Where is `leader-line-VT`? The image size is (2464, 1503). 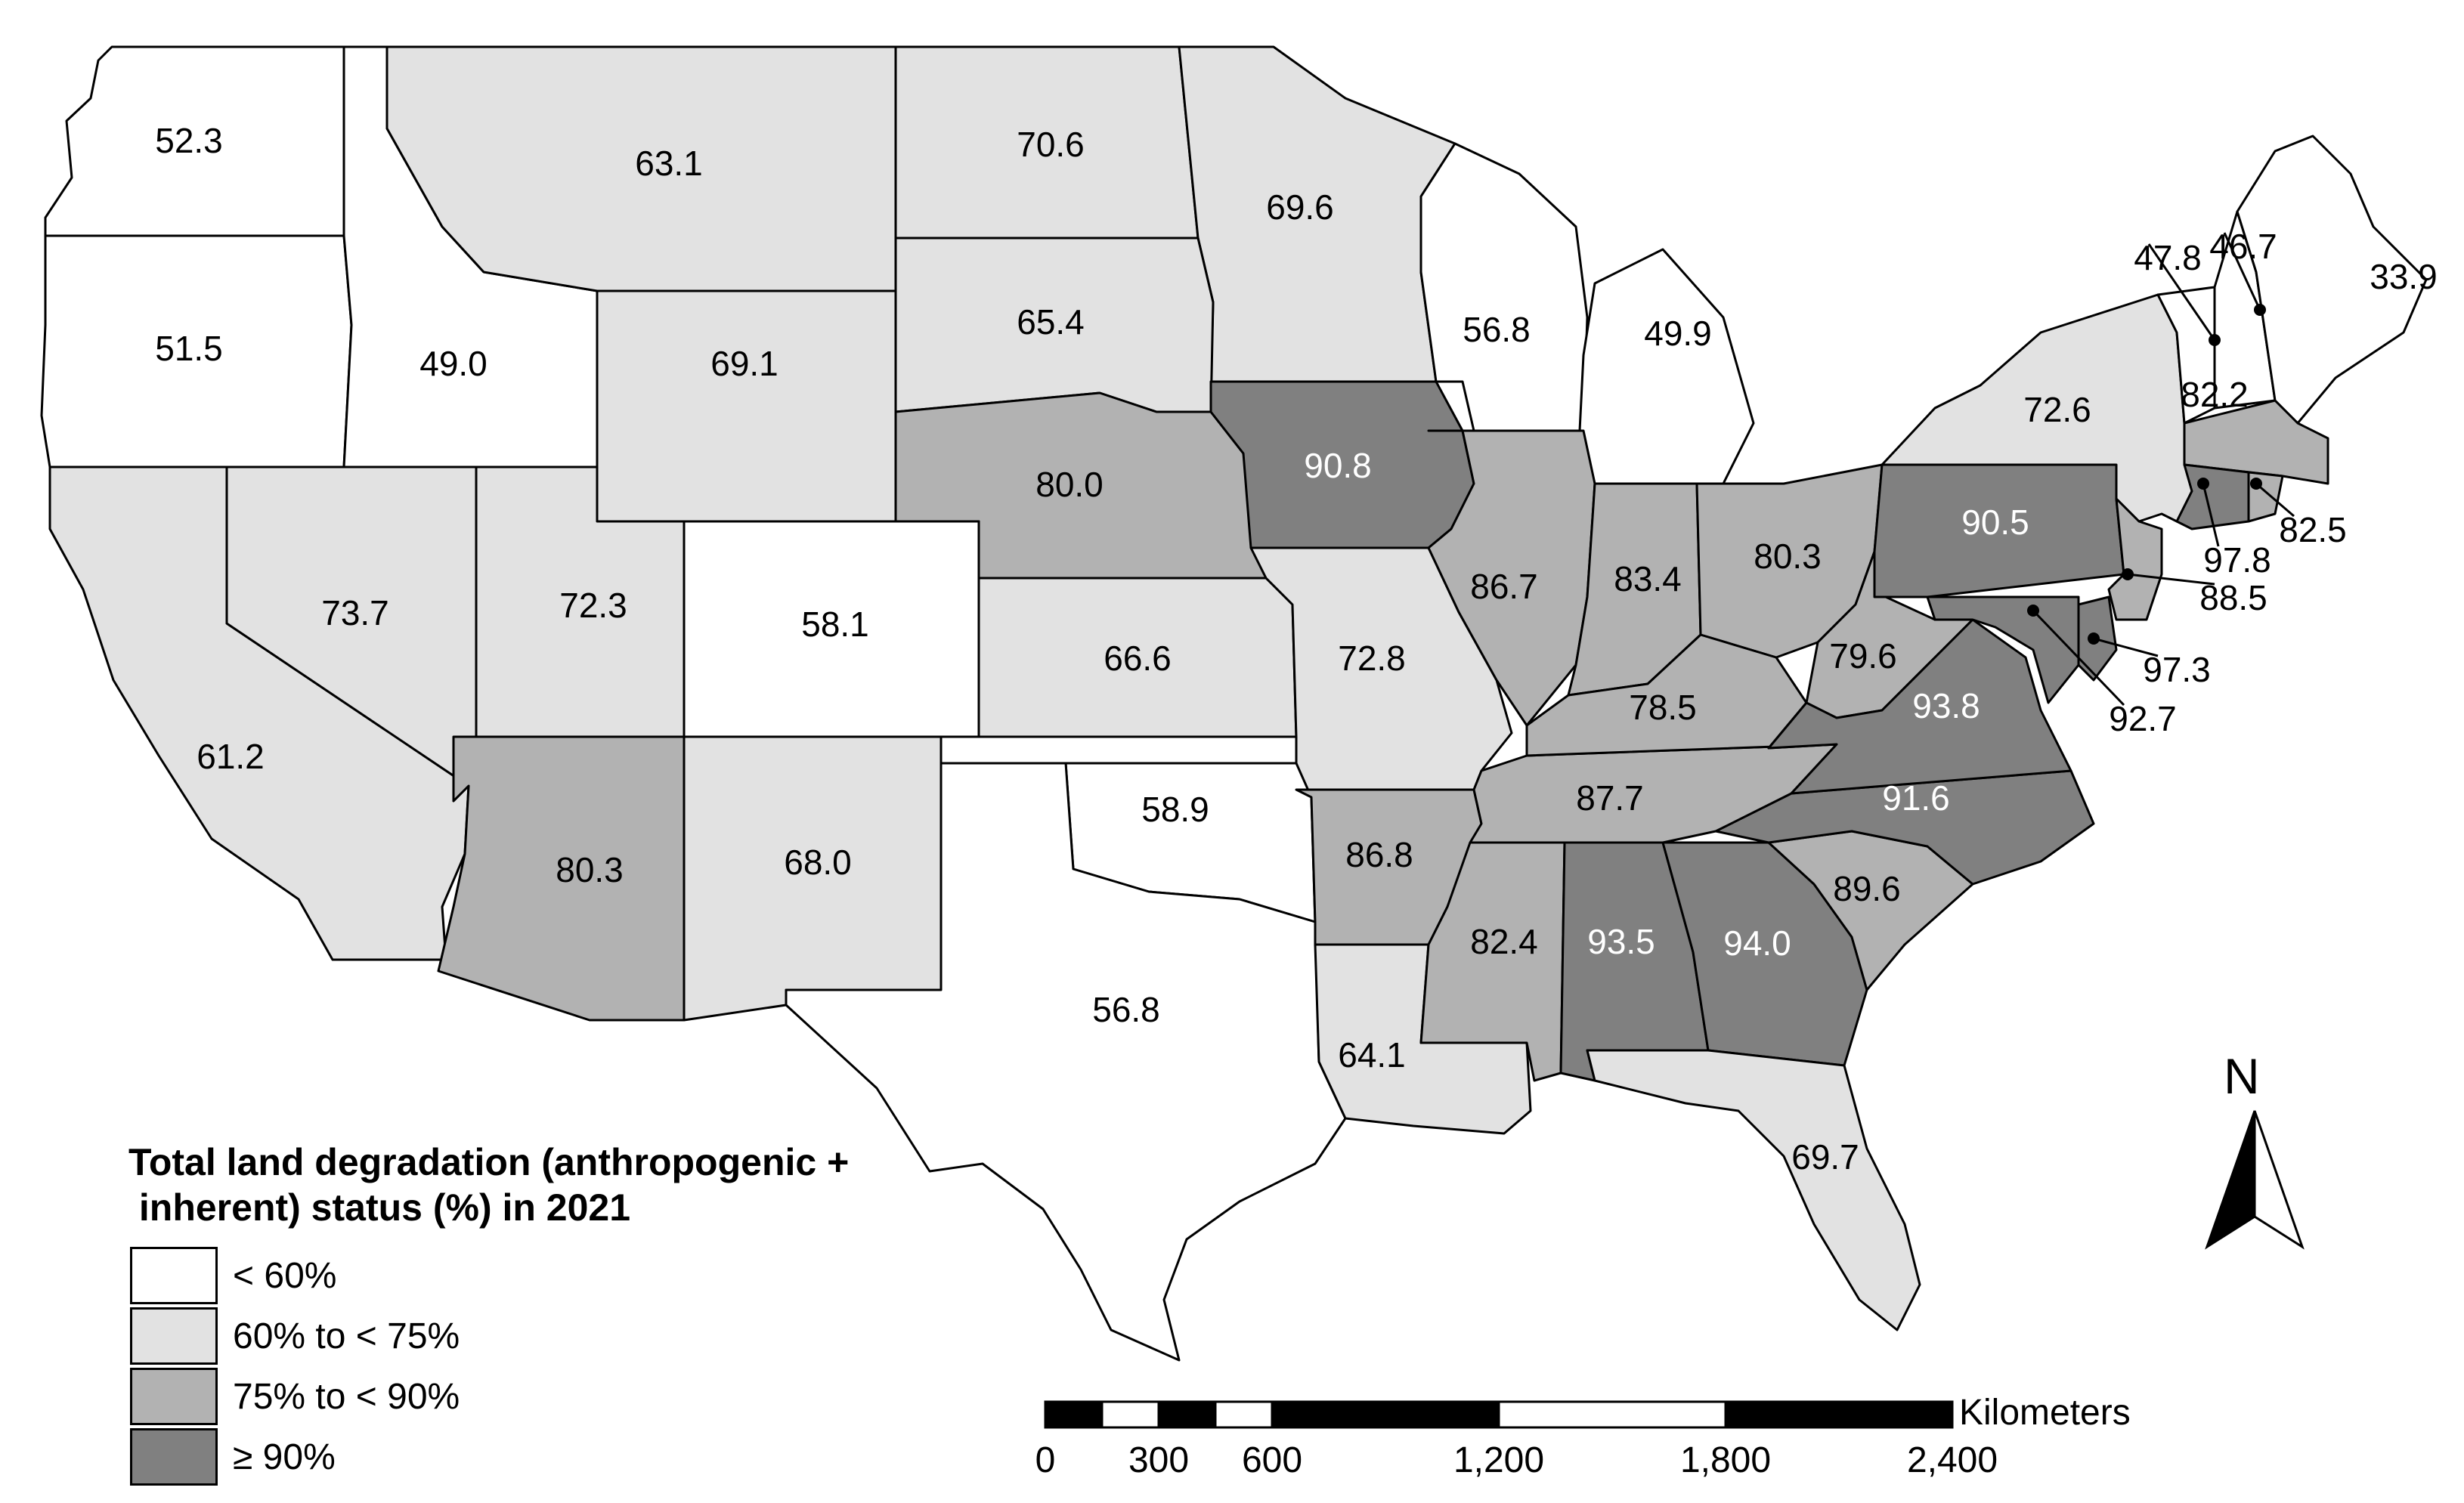 leader-line-VT is located at coordinates (2181, 292).